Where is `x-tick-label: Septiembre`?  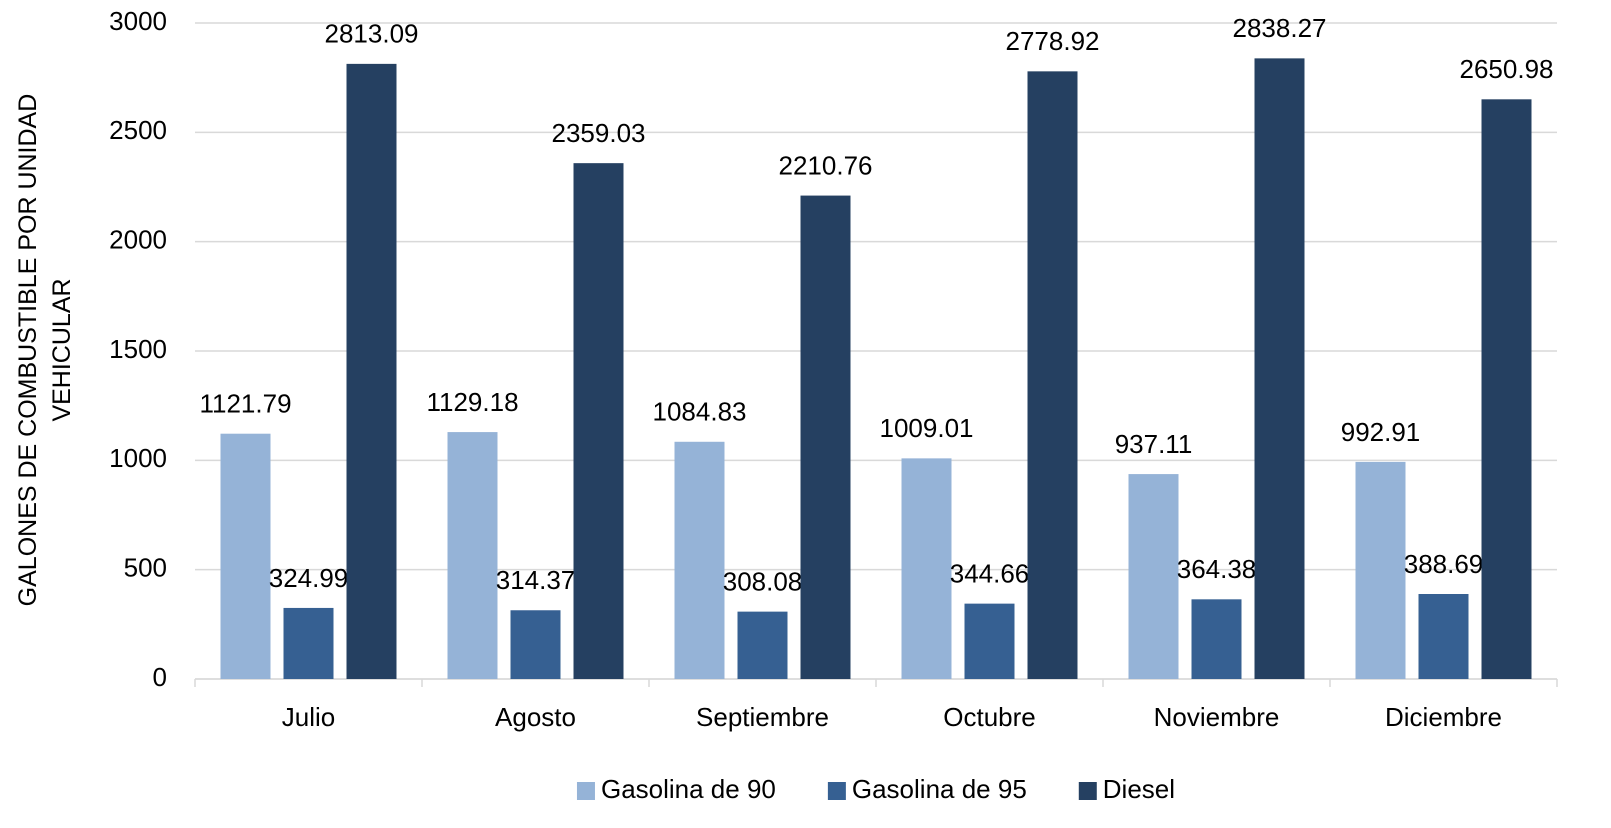 x-tick-label: Septiembre is located at coordinates (762, 717).